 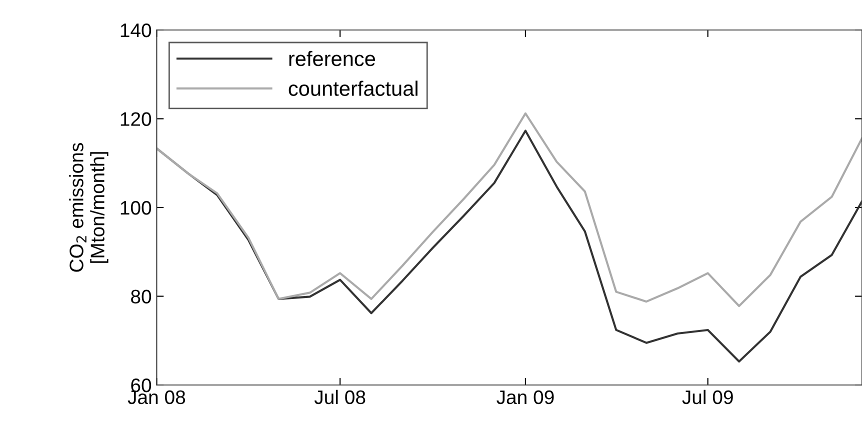 What do you see at coordinates (157, 397) in the screenshot?
I see `x-tick-label: Jan 08` at bounding box center [157, 397].